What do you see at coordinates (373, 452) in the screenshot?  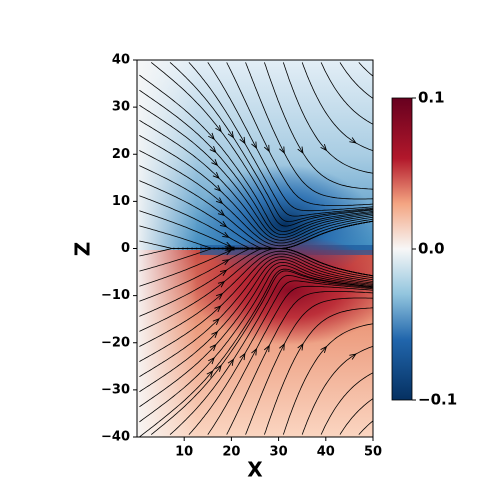 I see `x-tick-label: 50` at bounding box center [373, 452].